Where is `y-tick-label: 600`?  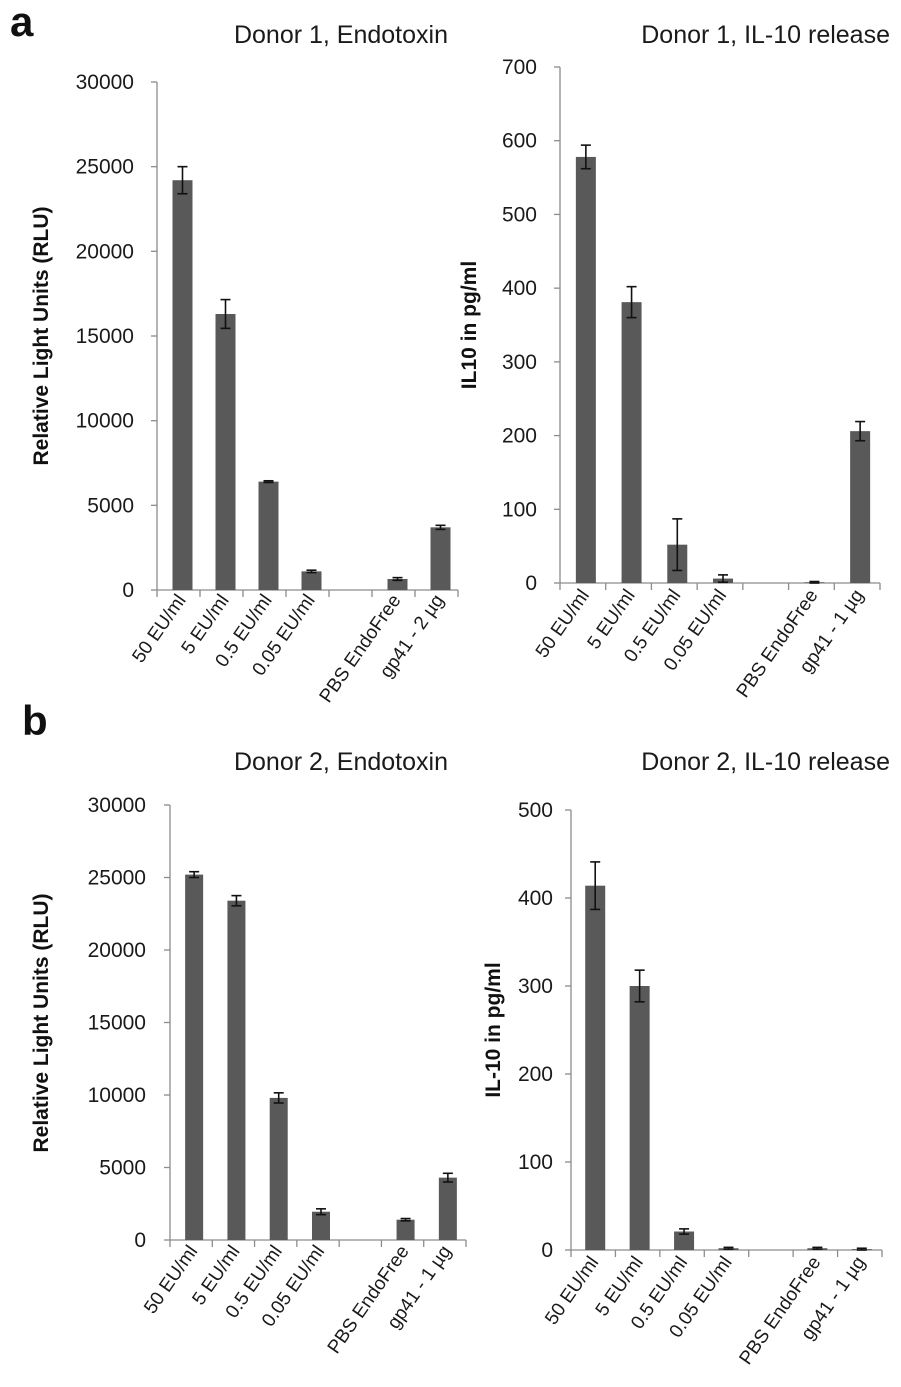
y-tick-label: 600 is located at coordinates (519, 141).